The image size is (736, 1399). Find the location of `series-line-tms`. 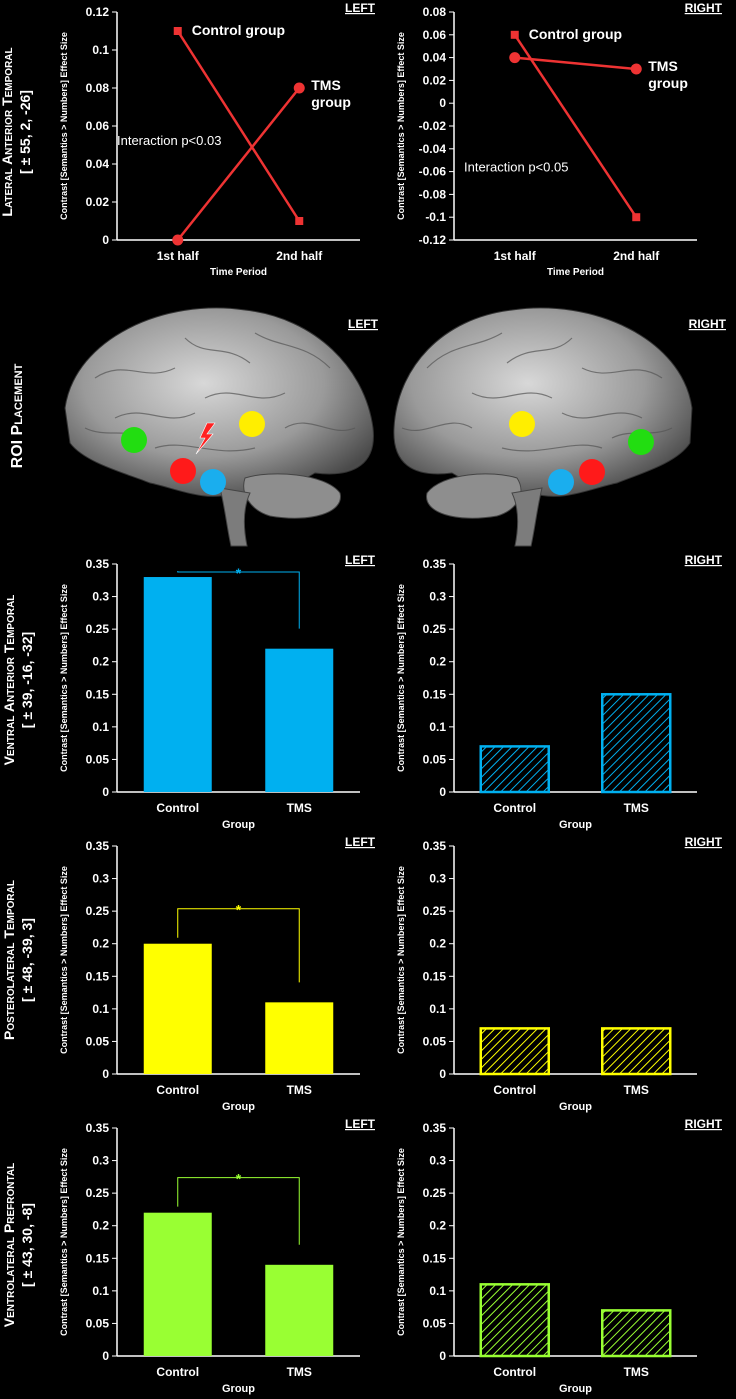

series-line-tms is located at coordinates (238, 164).